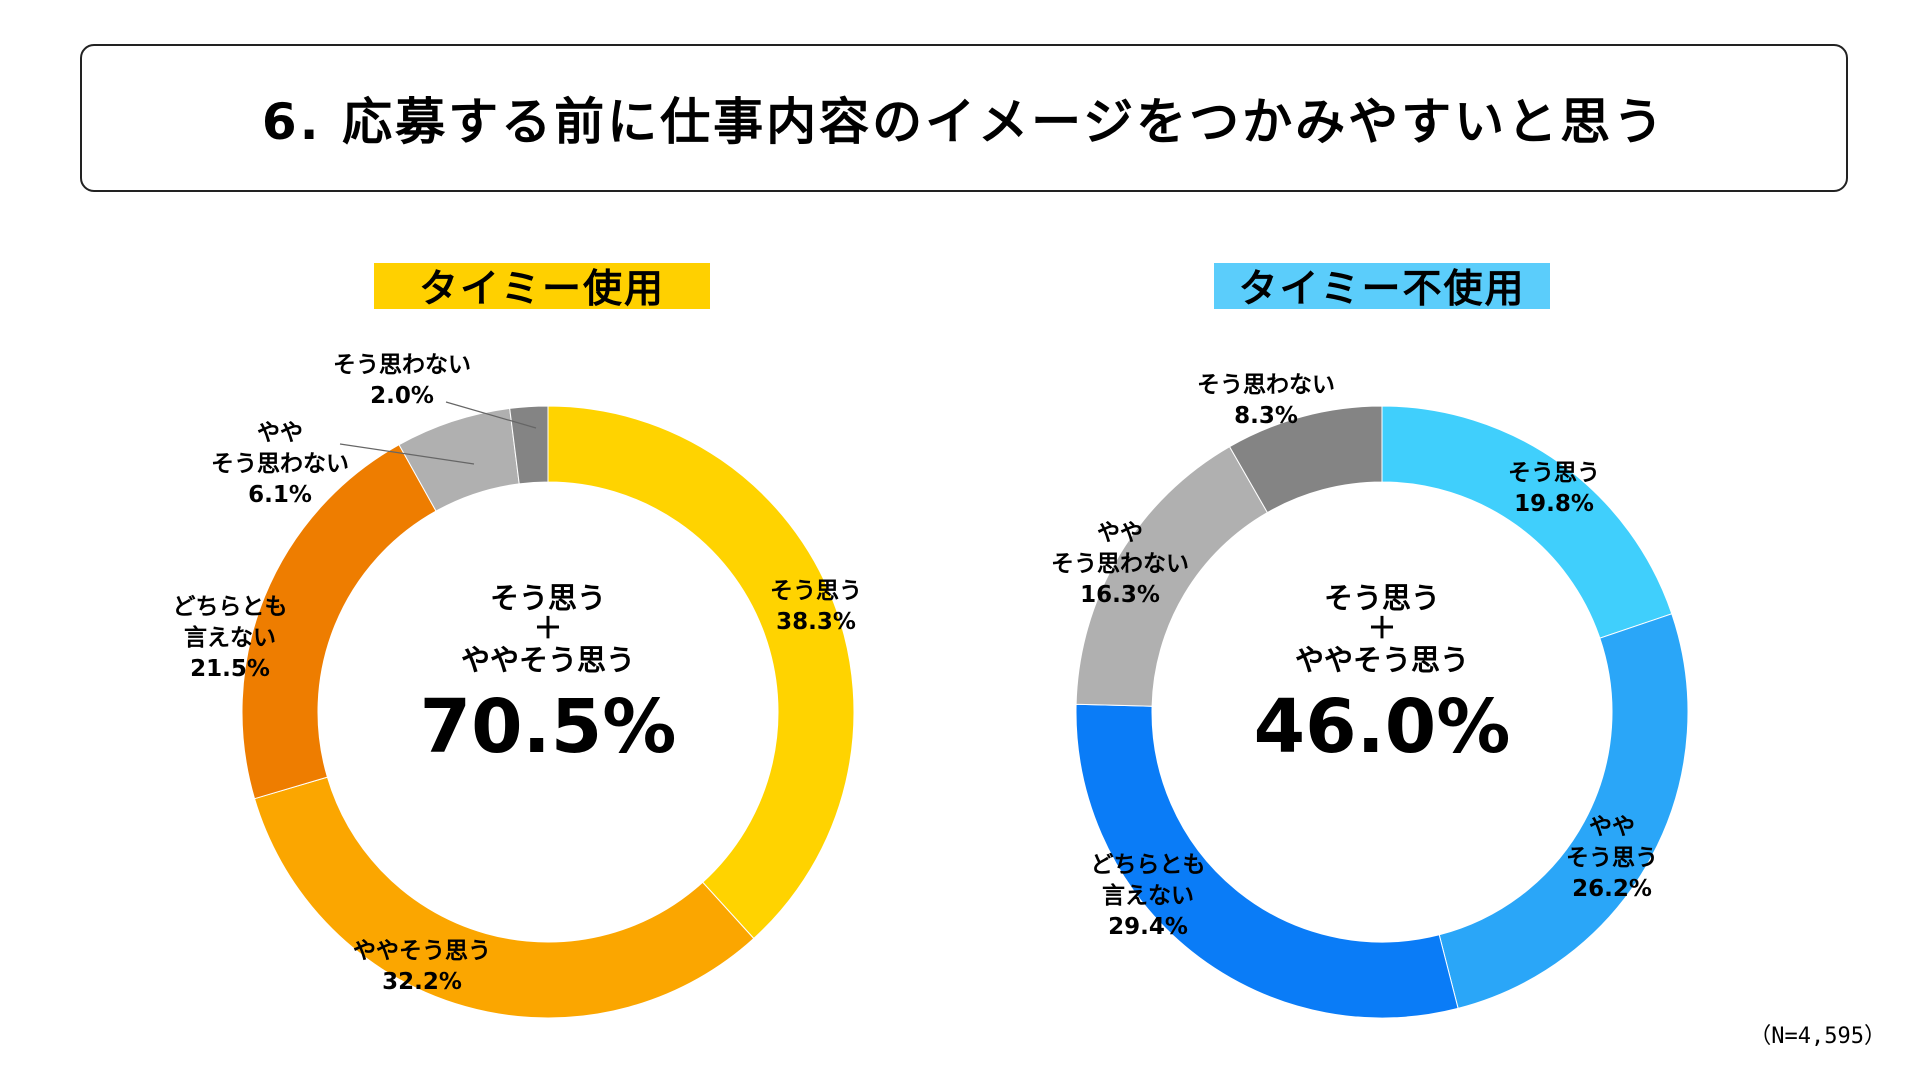 The image size is (1920, 1080). I want to click on slice-agree, so click(701, 672).